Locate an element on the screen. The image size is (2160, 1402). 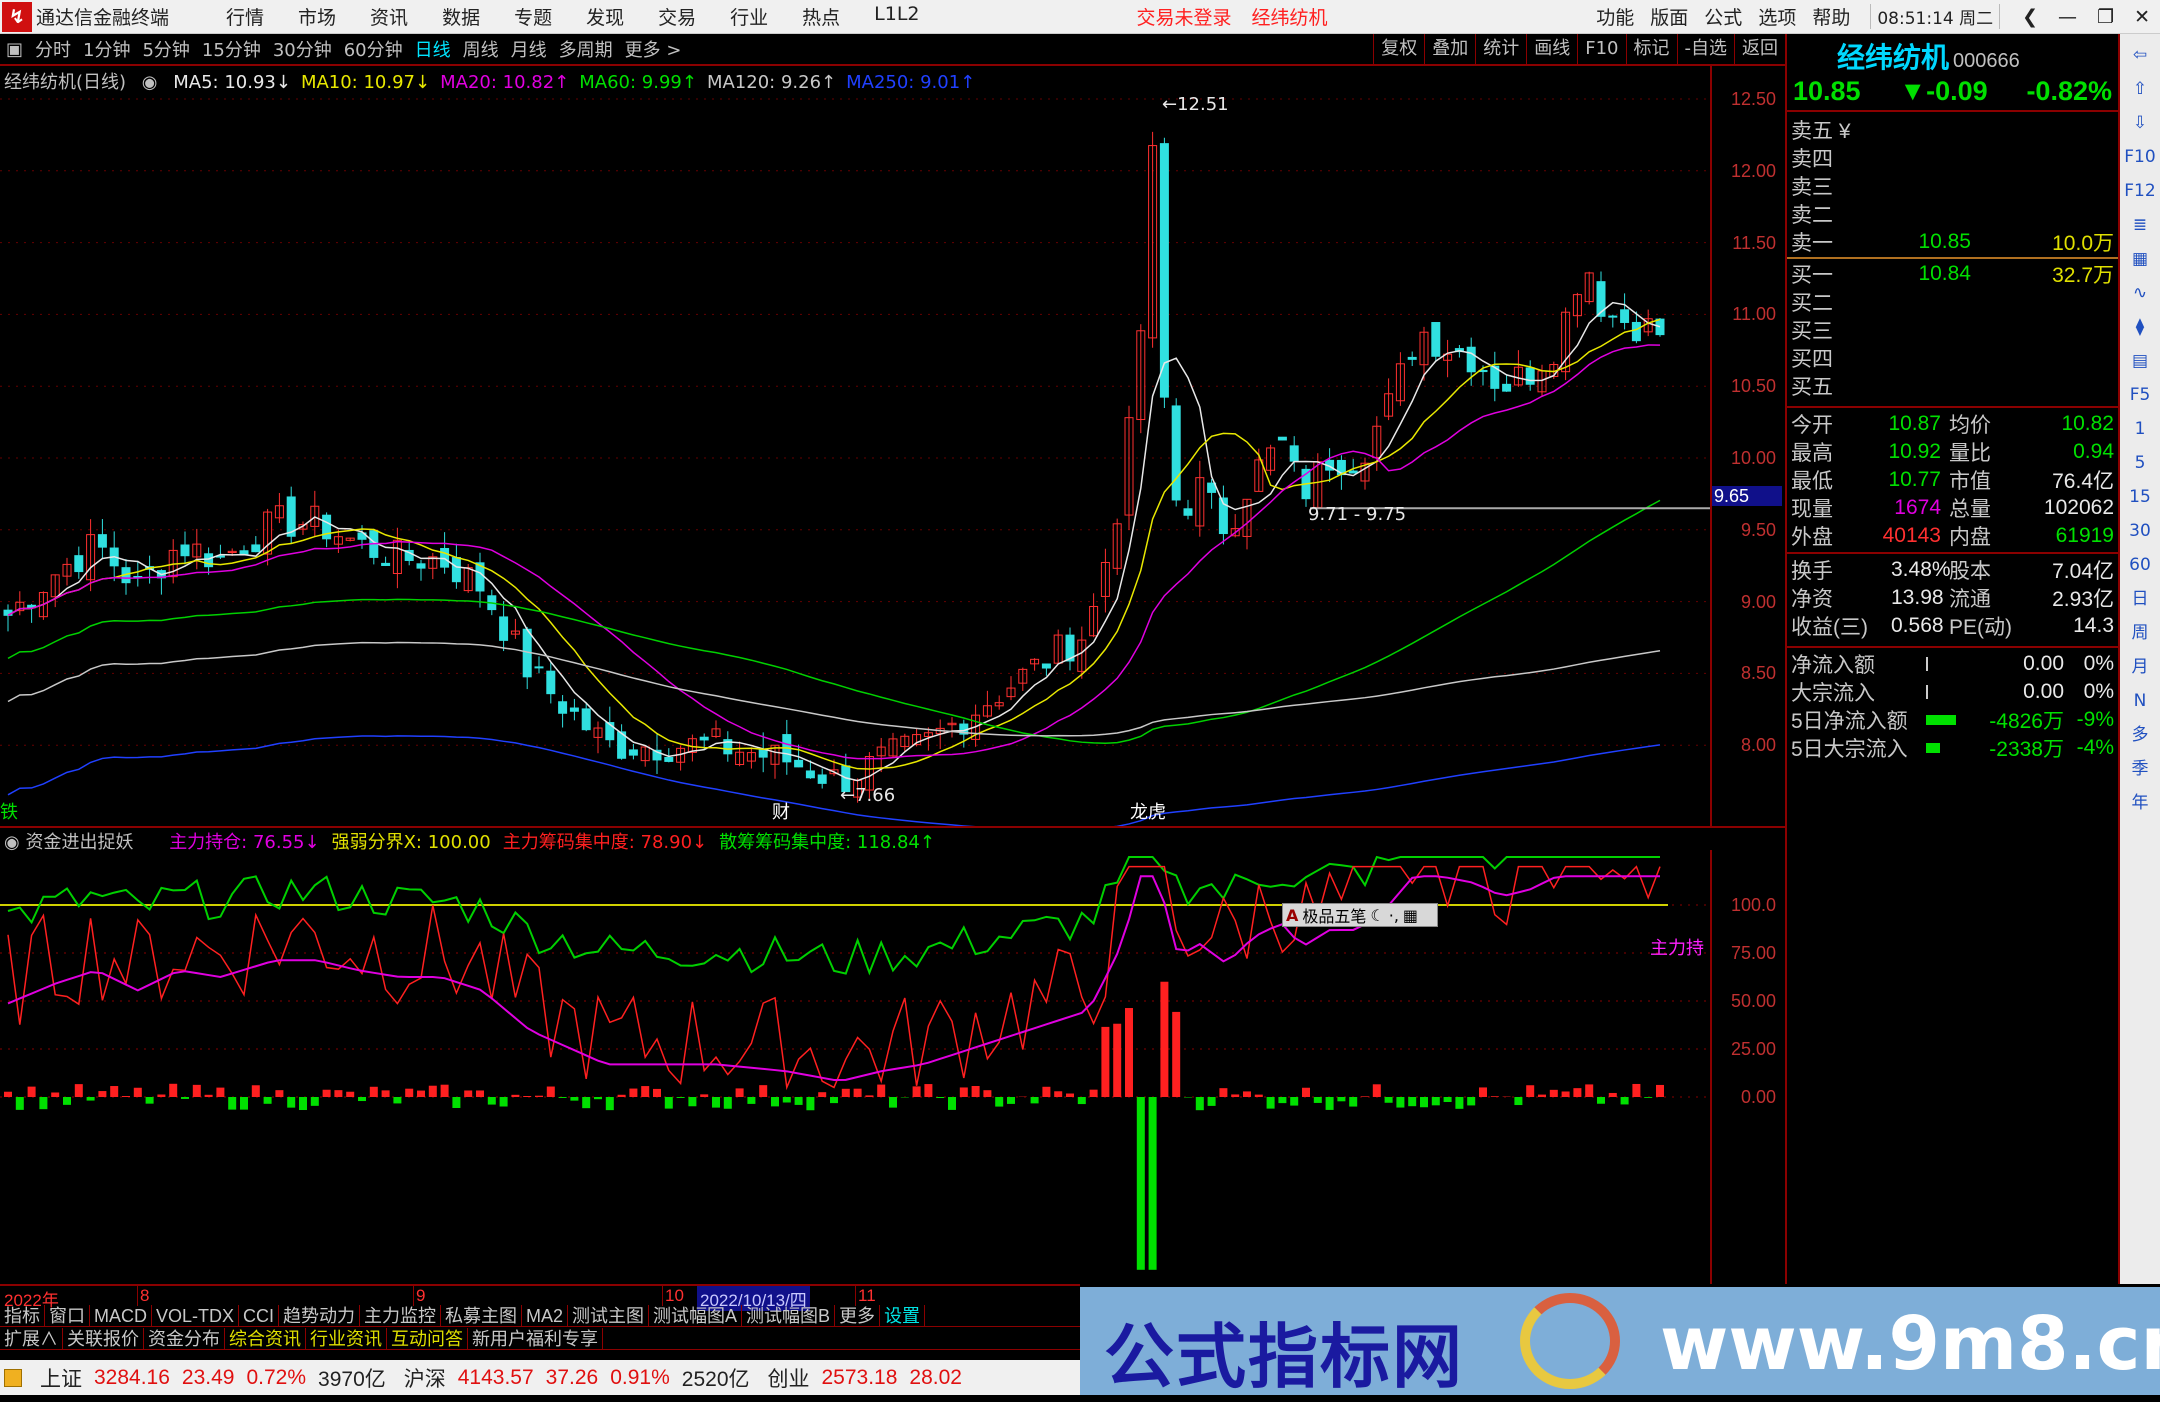
orderbook-row: 卖三 is located at coordinates (1952, 186).